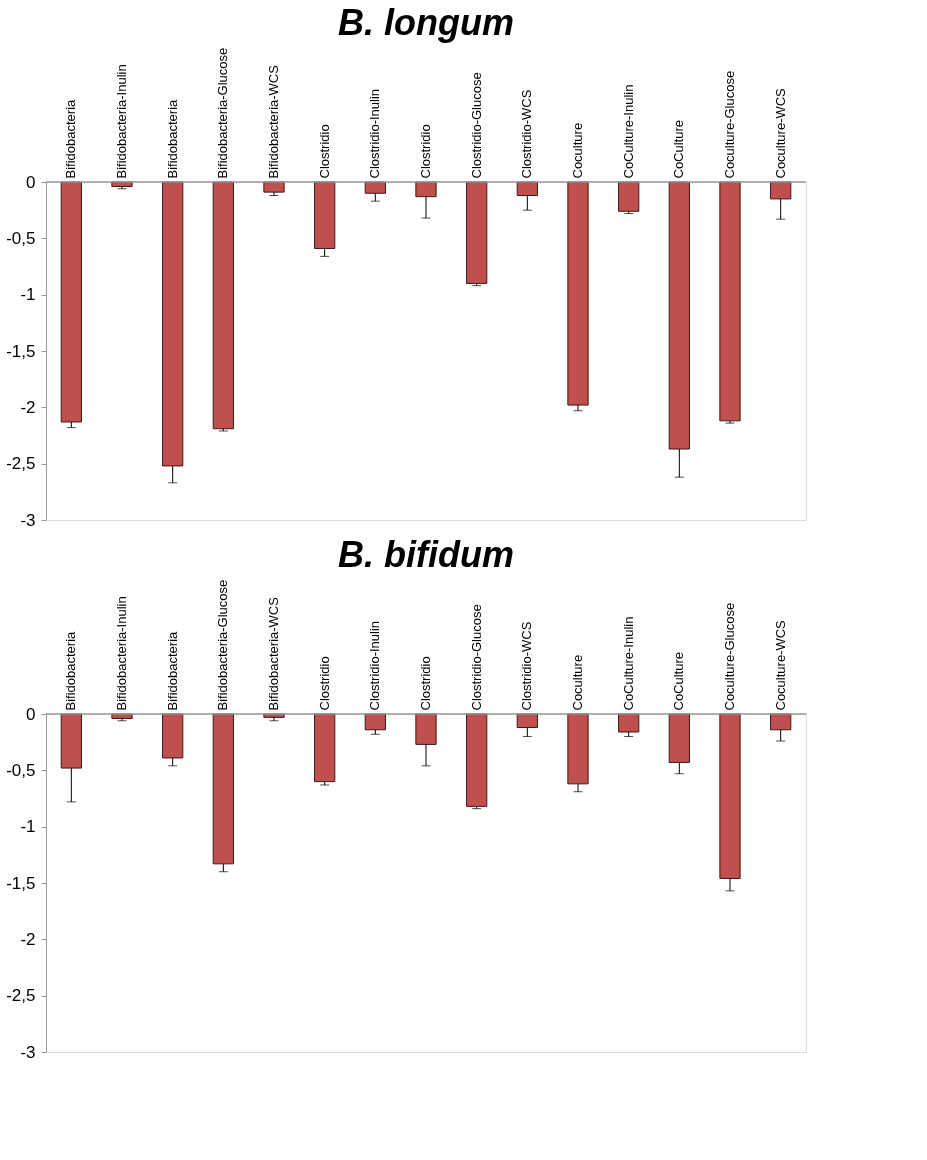  Describe the element at coordinates (426, 23) in the screenshot. I see `chart-title: B. longum` at that location.